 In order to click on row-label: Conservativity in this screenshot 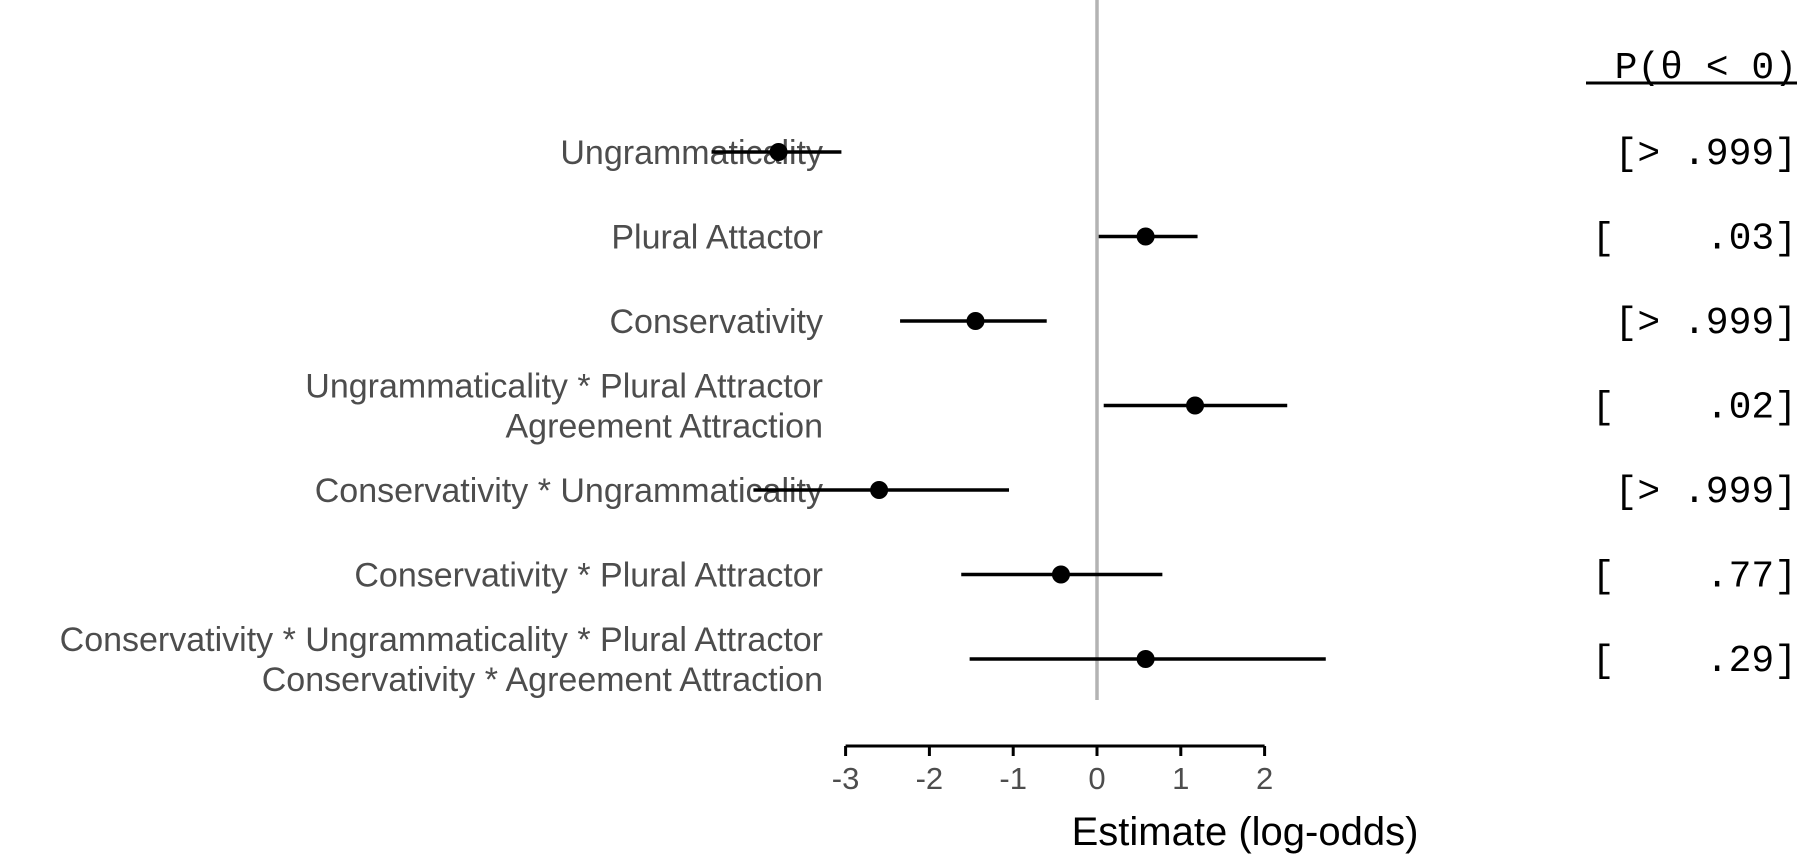, I will do `click(716, 322)`.